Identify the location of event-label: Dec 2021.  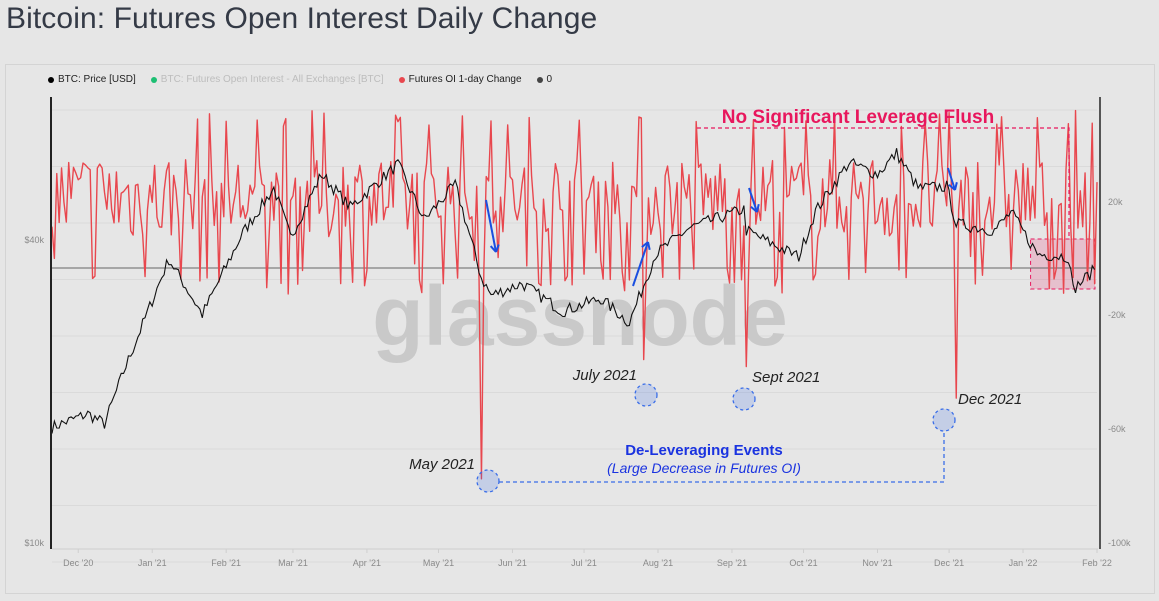
(990, 399).